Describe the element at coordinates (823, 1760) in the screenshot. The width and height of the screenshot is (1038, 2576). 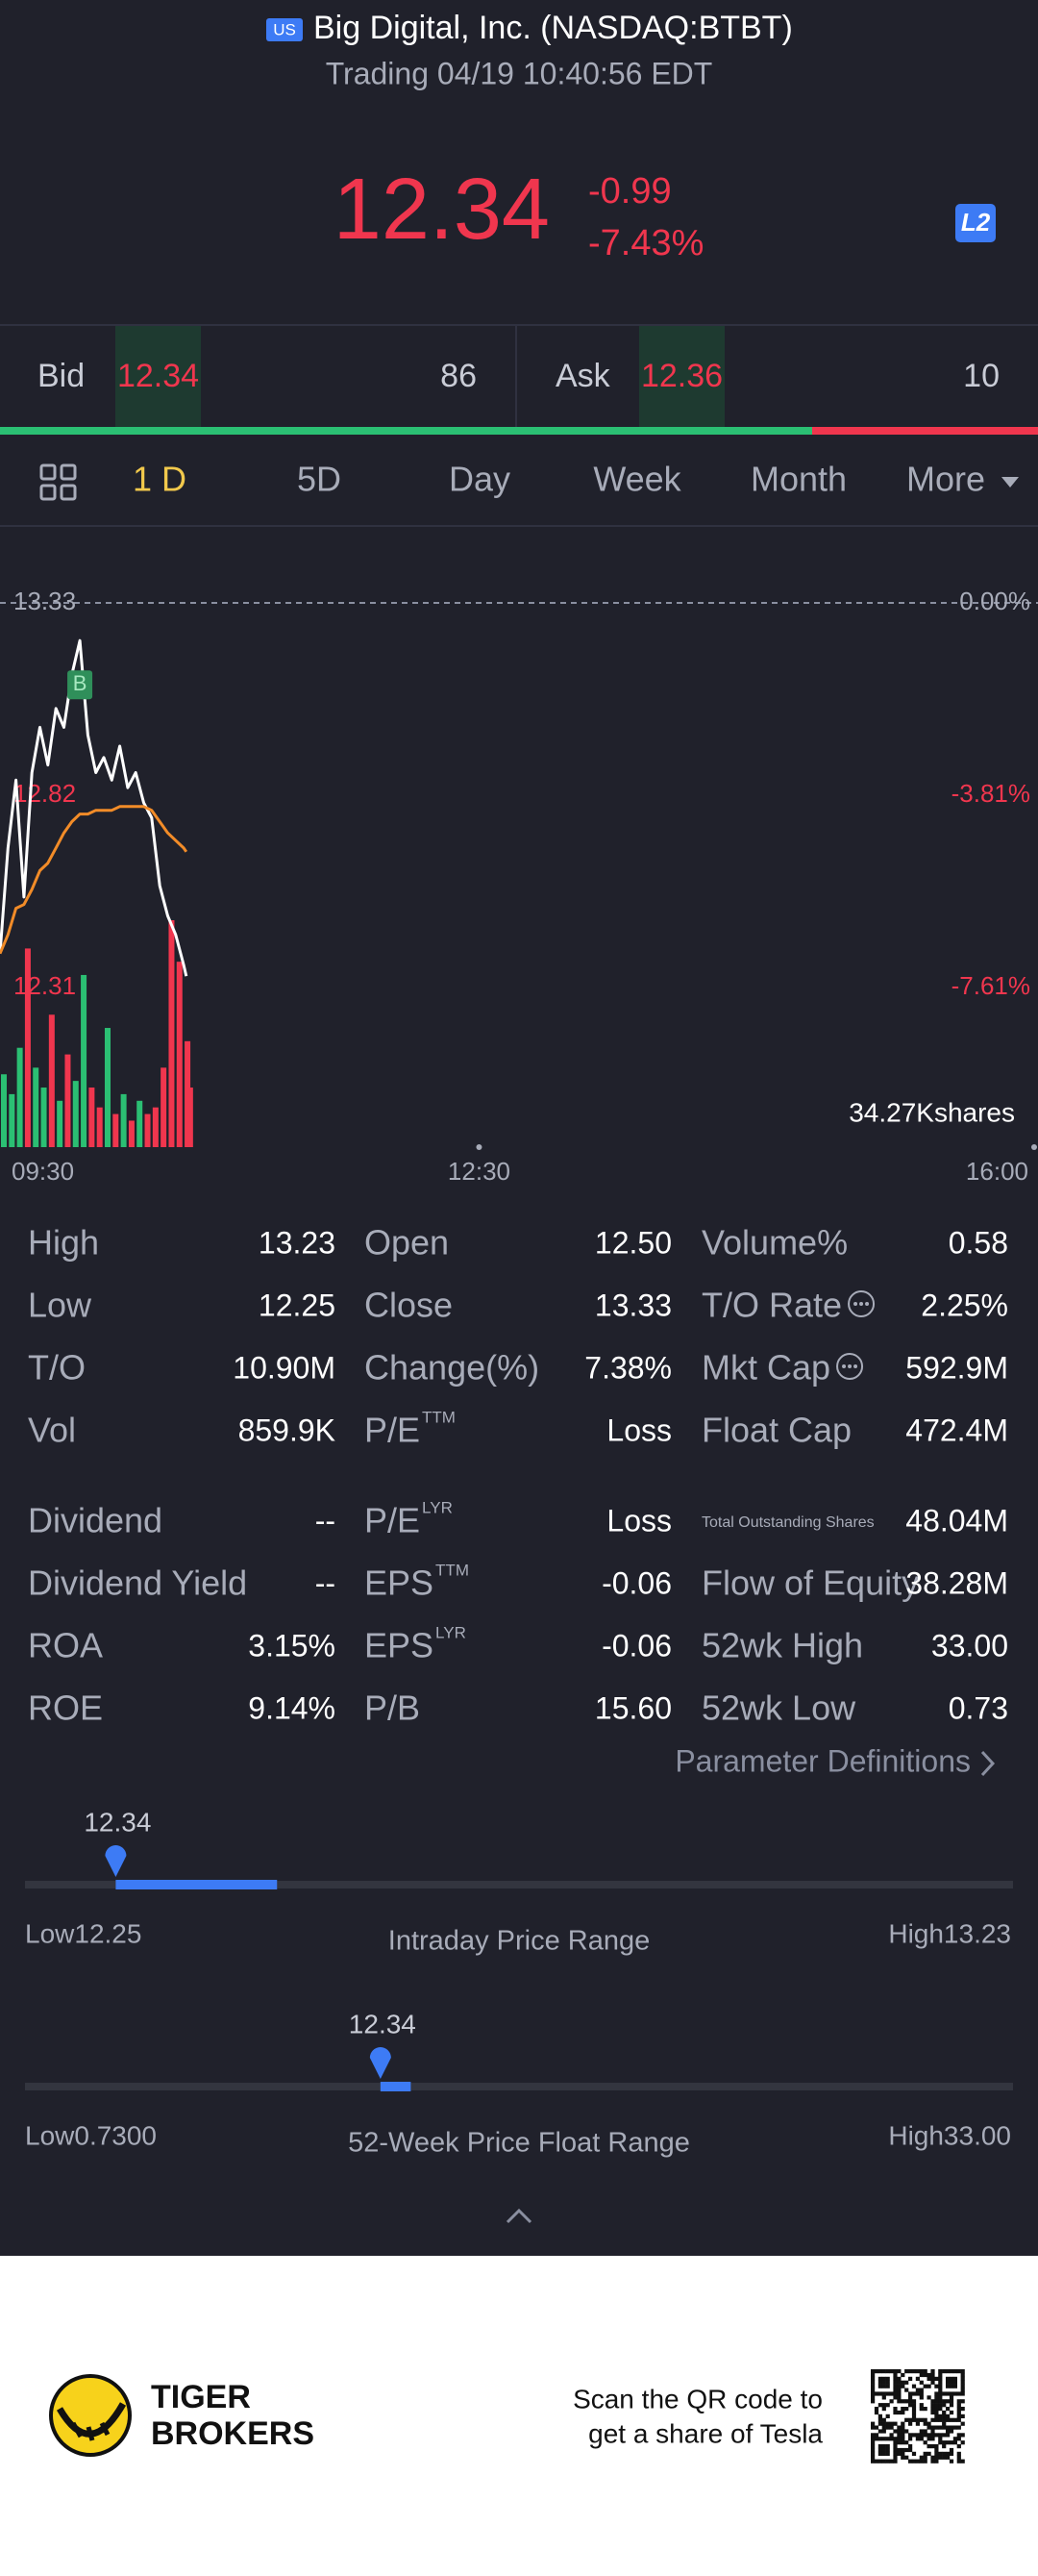
I see `parameter-link: Parameter Definitions` at that location.